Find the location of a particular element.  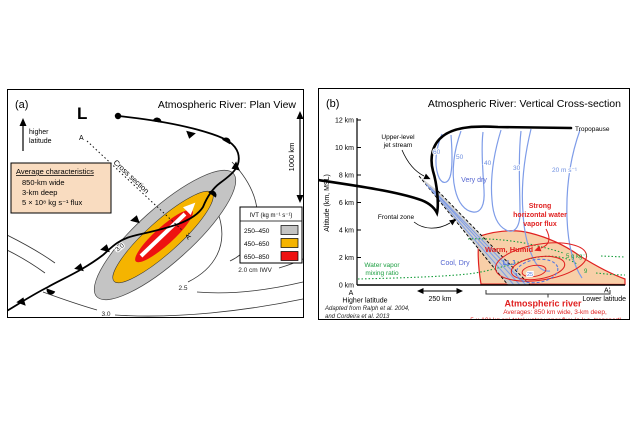

legend-swatch-low is located at coordinates (289, 230).